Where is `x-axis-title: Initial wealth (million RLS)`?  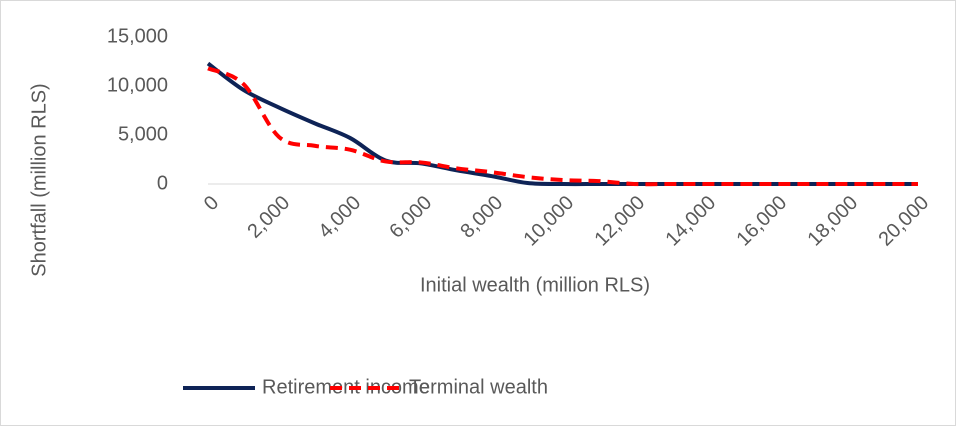
x-axis-title: Initial wealth (million RLS) is located at coordinates (535, 285).